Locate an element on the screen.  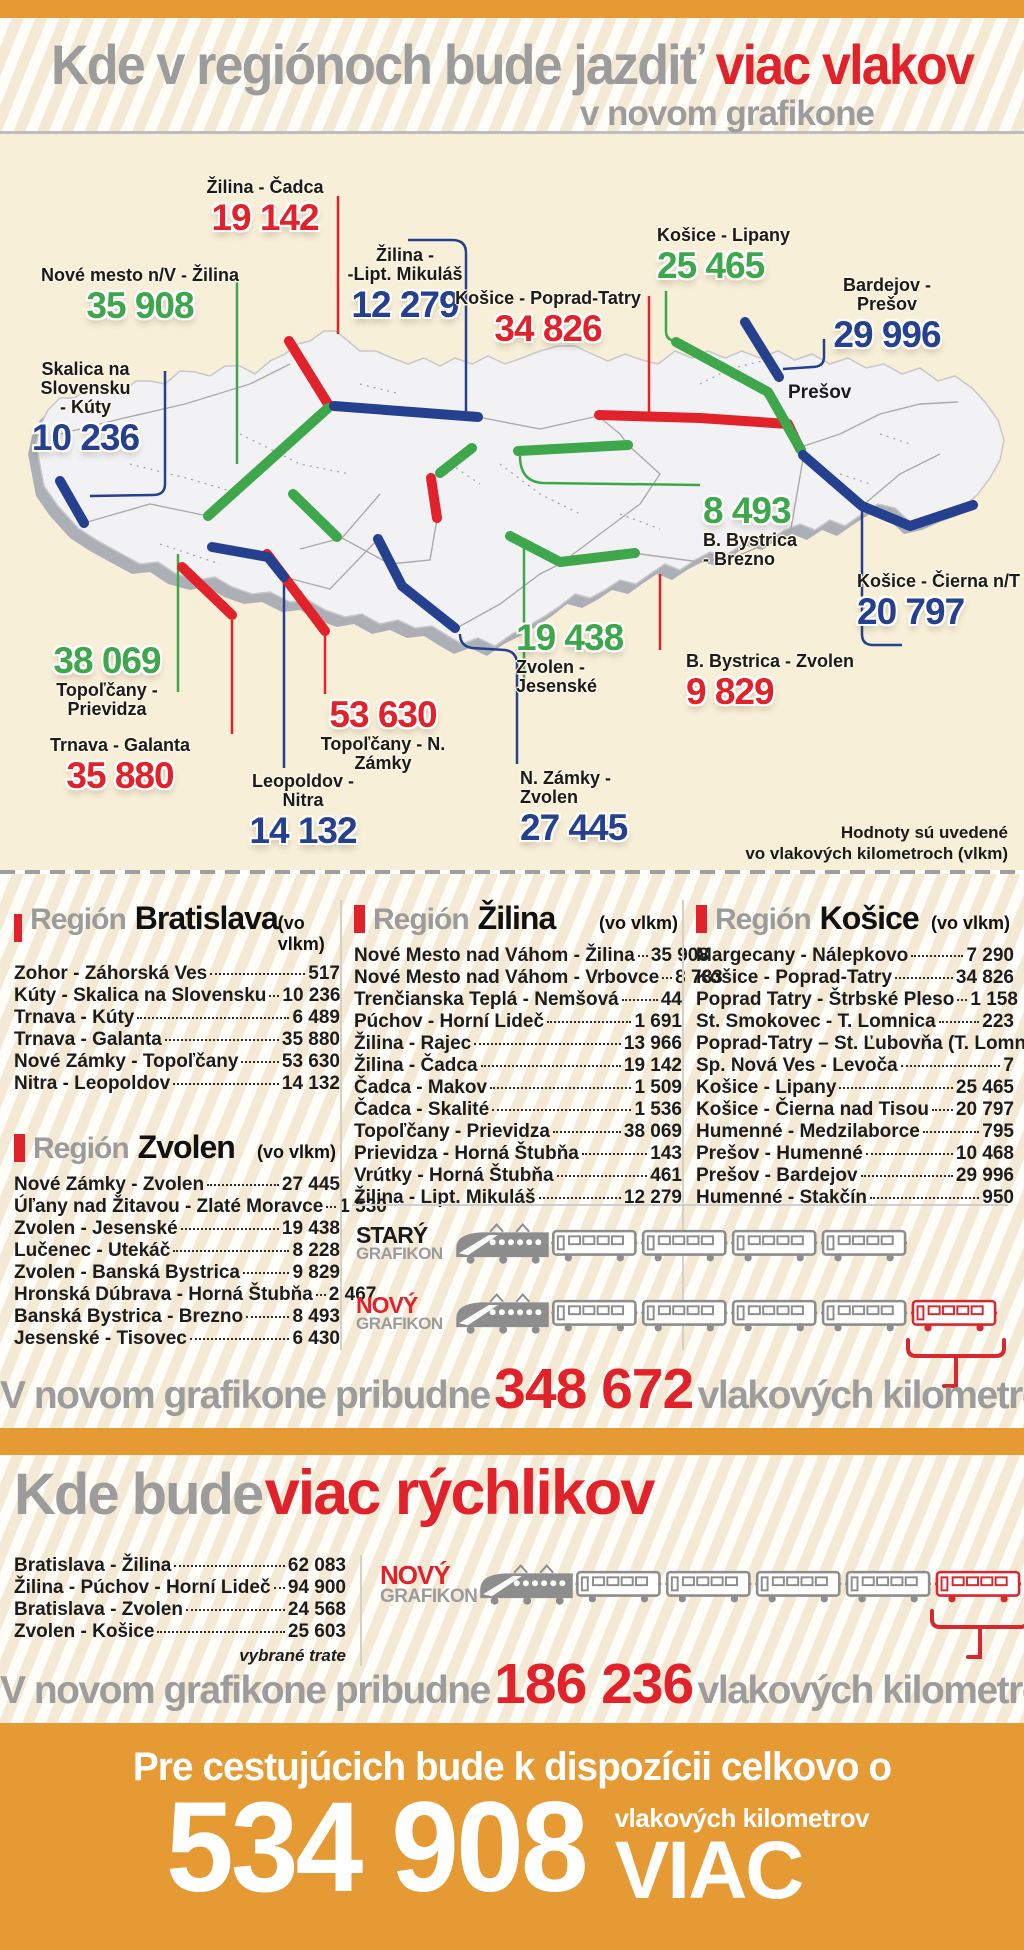
route-row: Prešov - Bardejov 29 996 is located at coordinates (855, 1175).